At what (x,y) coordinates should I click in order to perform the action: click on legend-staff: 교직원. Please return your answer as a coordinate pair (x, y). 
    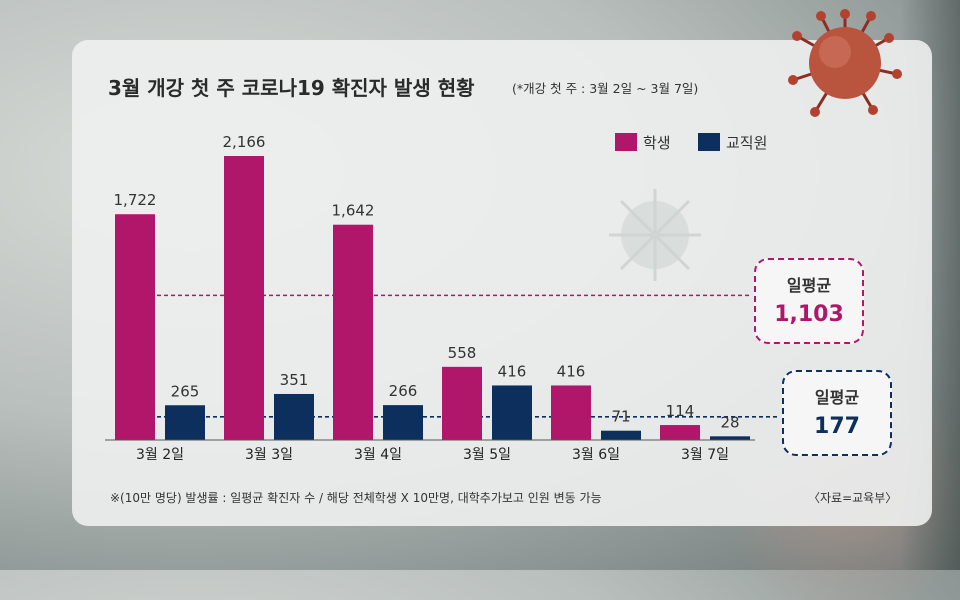
    Looking at the image, I should click on (732, 142).